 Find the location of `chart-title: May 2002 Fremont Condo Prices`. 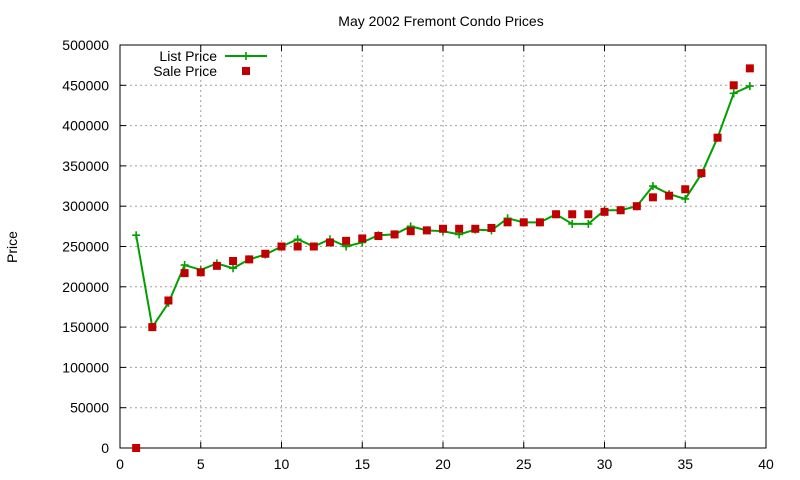

chart-title: May 2002 Fremont Condo Prices is located at coordinates (440, 21).